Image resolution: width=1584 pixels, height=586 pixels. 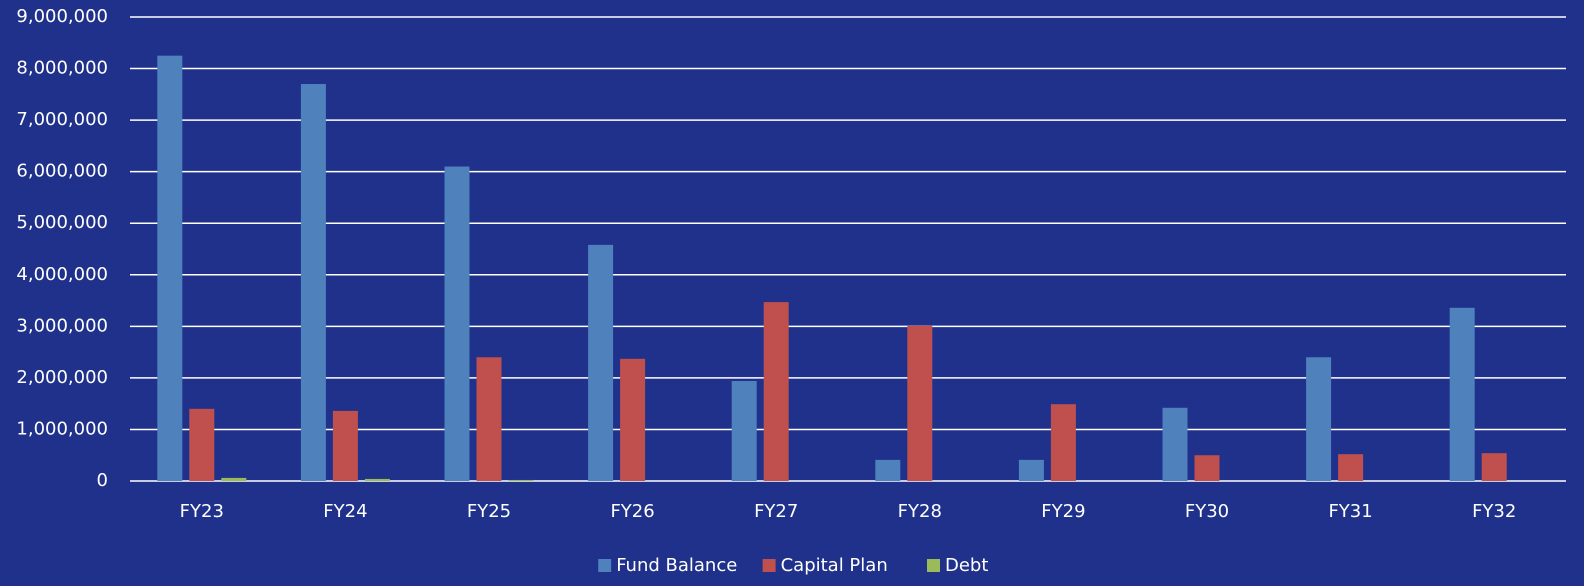 I want to click on x-tick-label: FY30, so click(x=1207, y=511).